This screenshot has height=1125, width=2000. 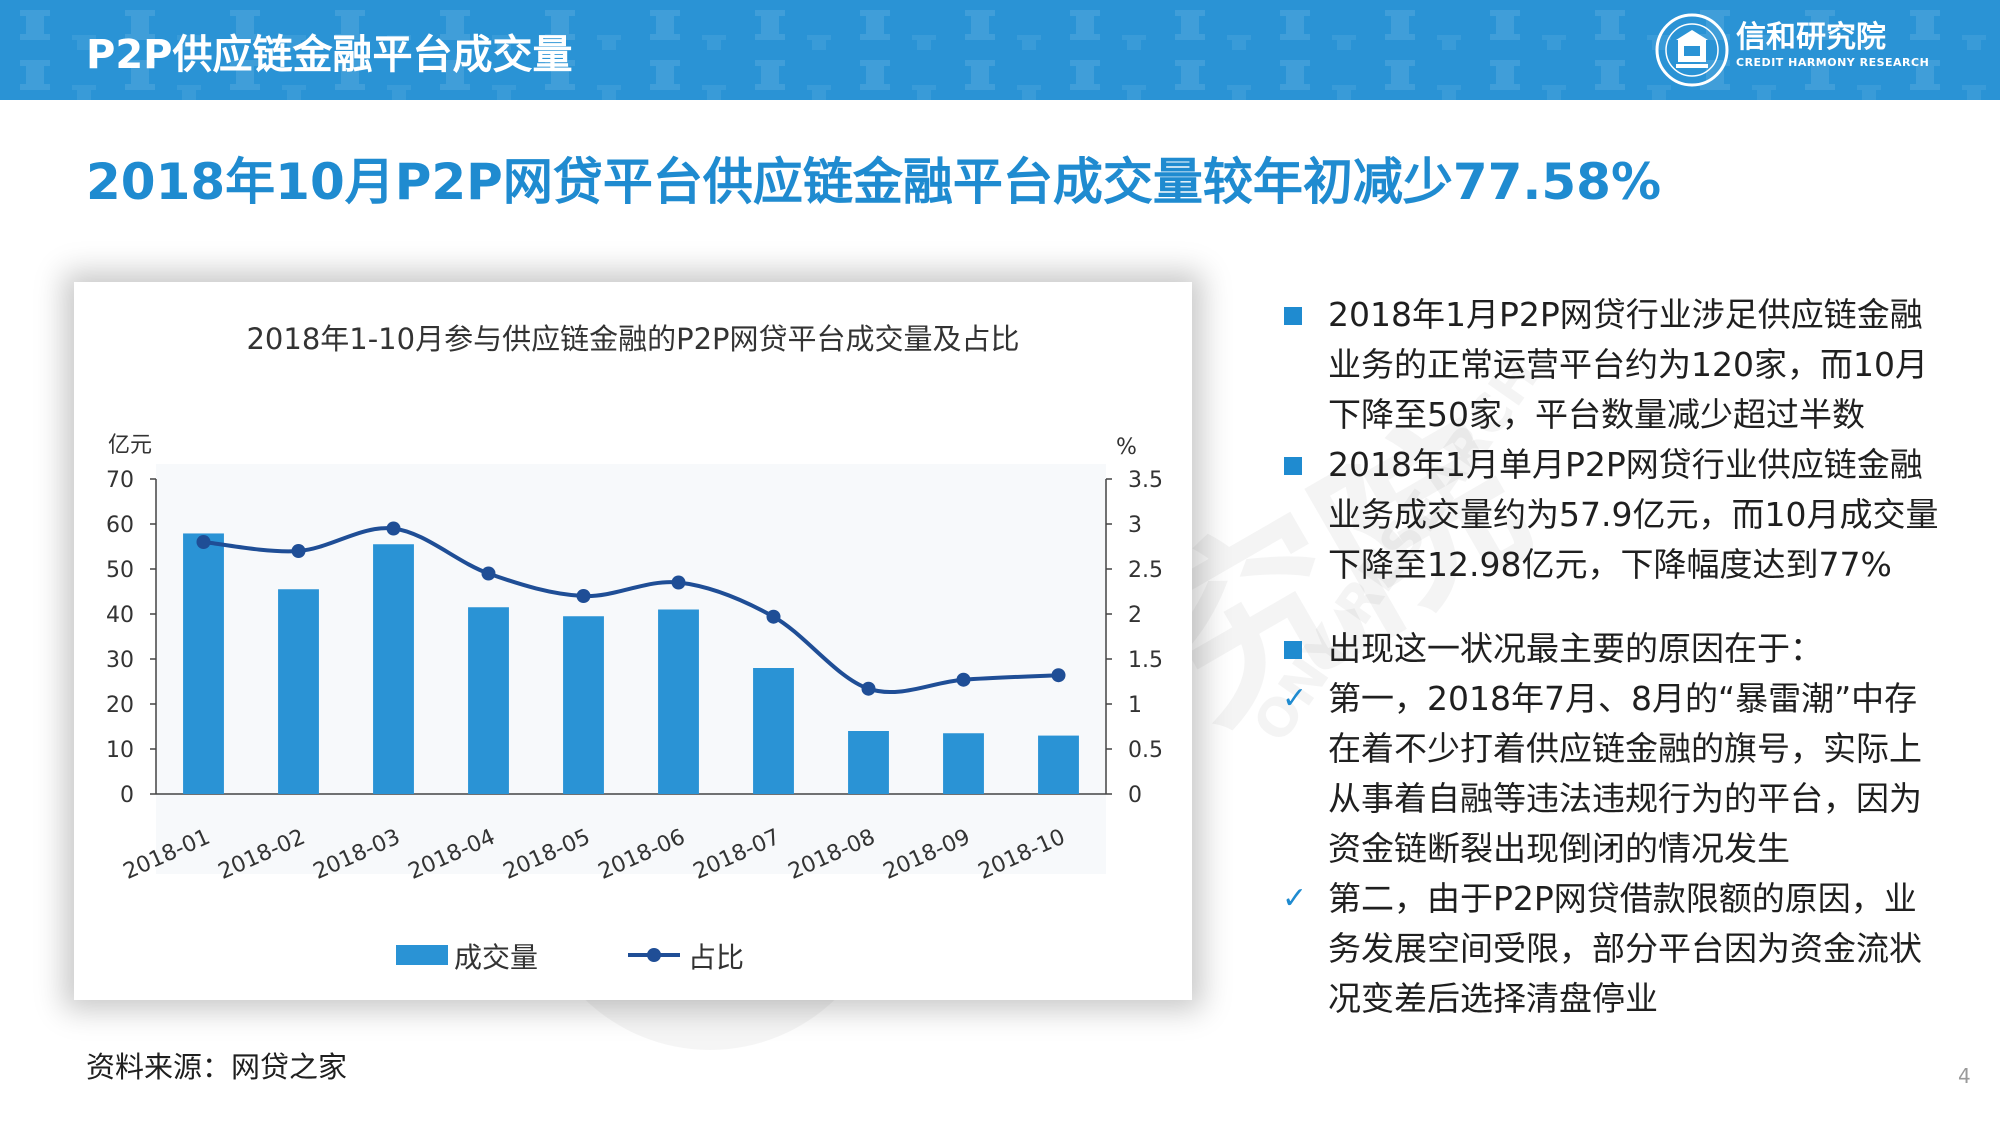 What do you see at coordinates (716, 957) in the screenshot?
I see `legend-line-label: 占比` at bounding box center [716, 957].